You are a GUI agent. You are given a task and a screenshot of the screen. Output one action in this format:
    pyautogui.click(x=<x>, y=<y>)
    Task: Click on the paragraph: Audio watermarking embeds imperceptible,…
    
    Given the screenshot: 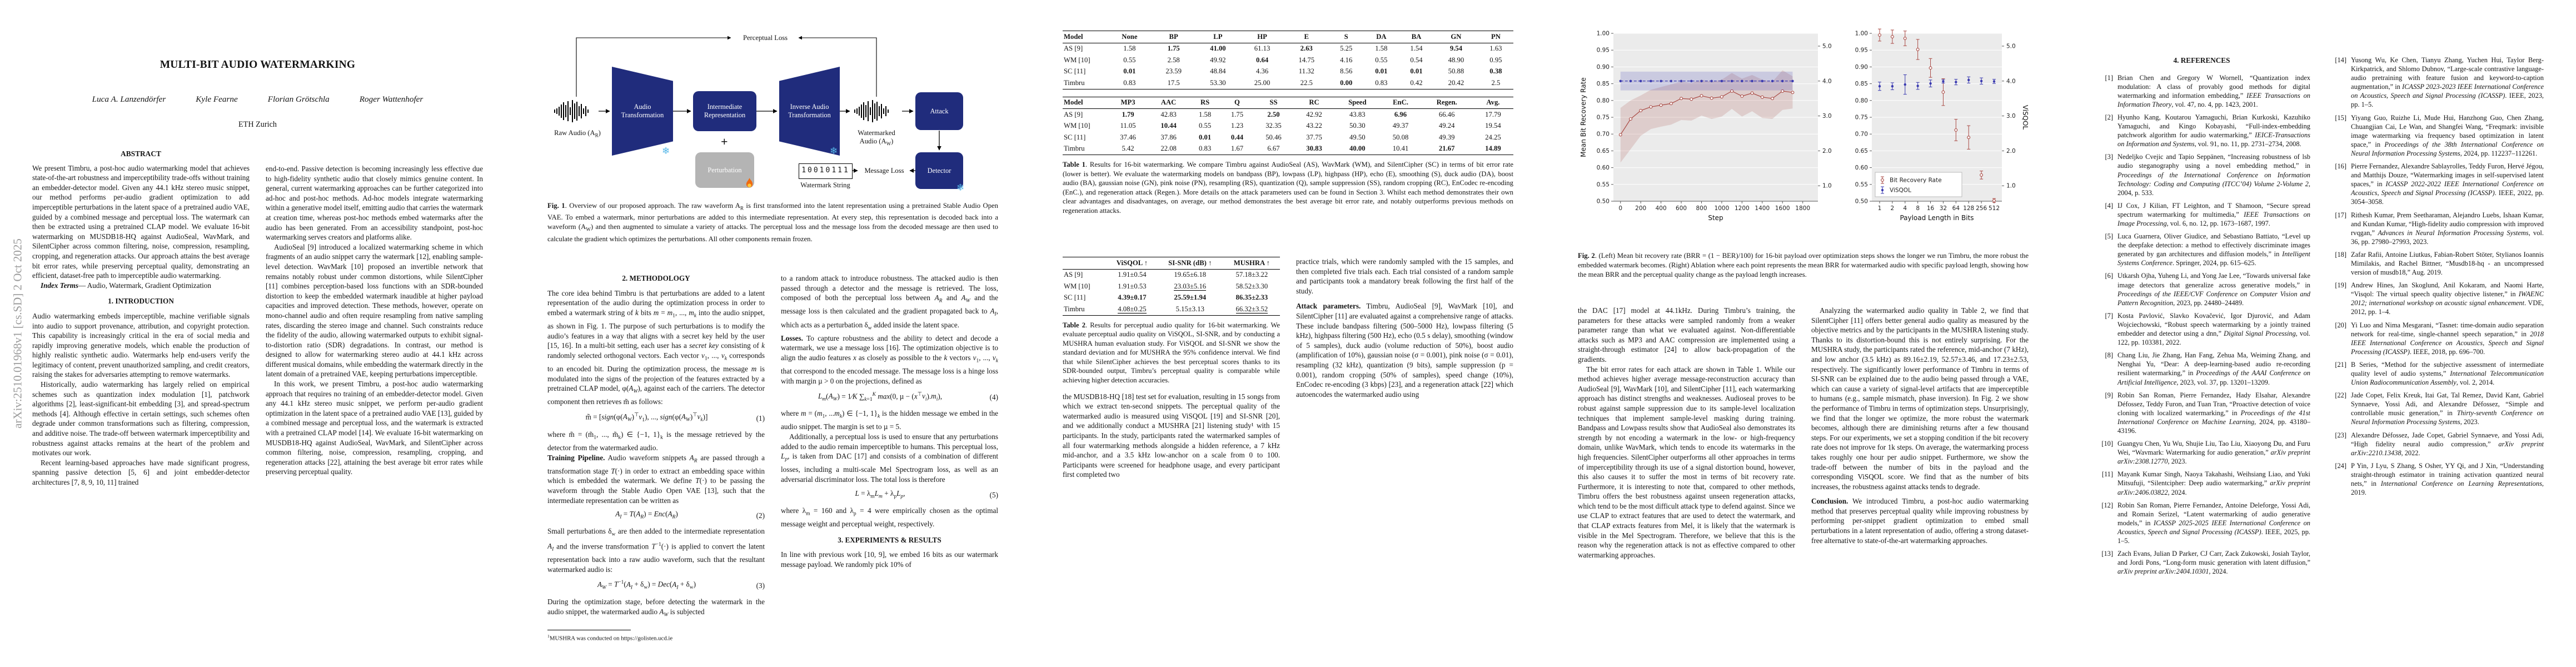 What is the action you would take?
    pyautogui.click(x=141, y=345)
    